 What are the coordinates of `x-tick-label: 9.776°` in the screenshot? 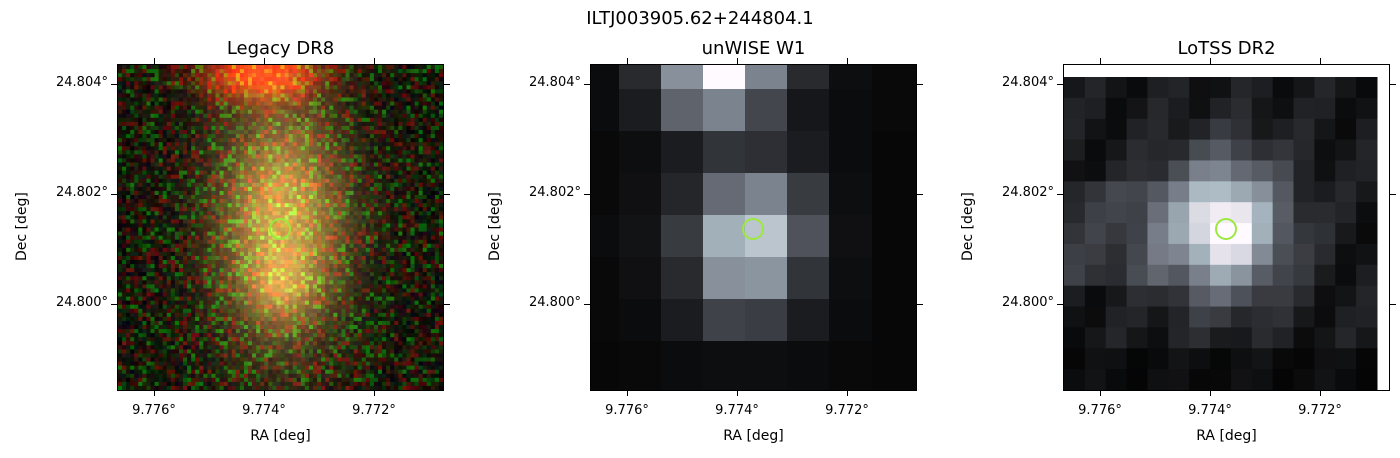 It's located at (1100, 410).